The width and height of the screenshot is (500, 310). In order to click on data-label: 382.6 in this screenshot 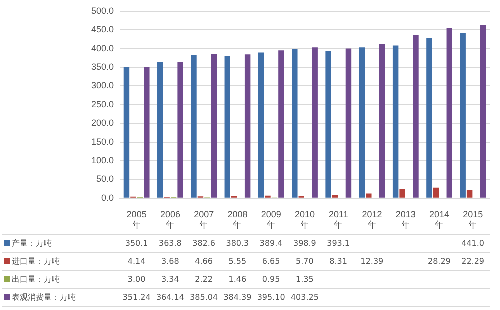, I will do `click(204, 243)`.